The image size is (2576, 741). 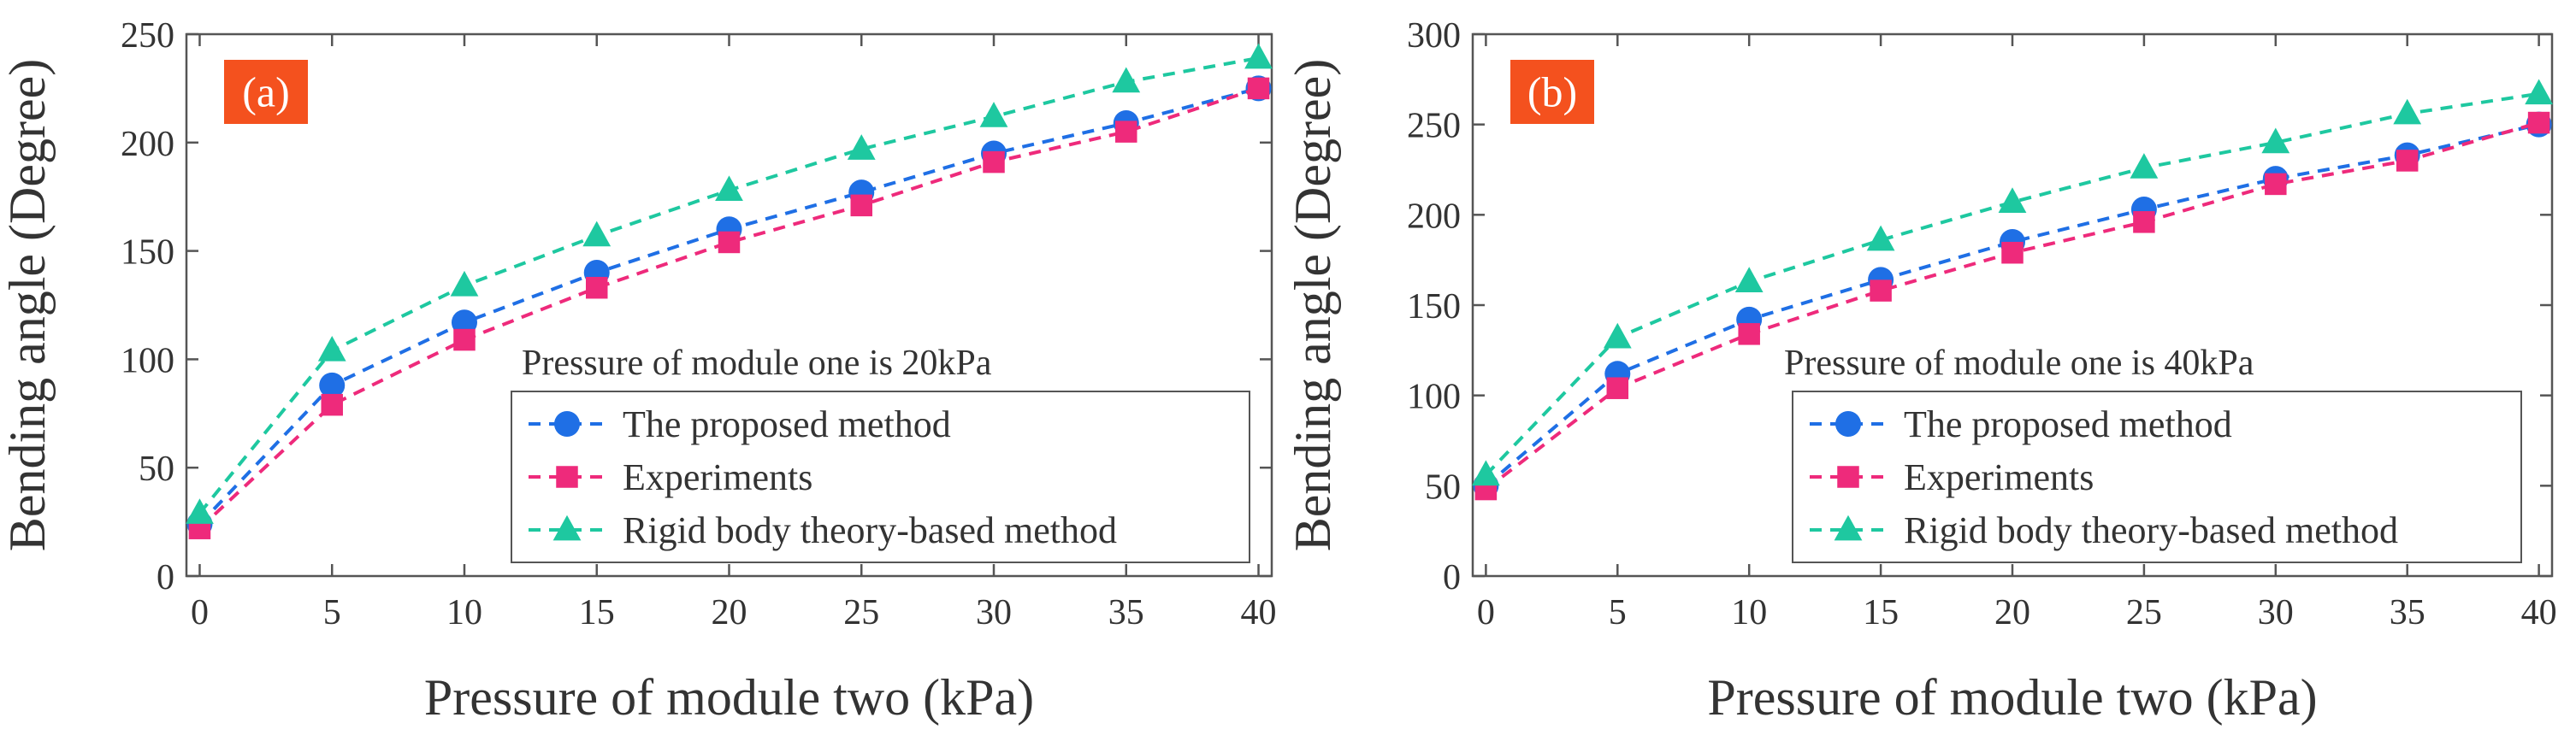 I want to click on x-tick-label: 40, so click(x=1259, y=612).